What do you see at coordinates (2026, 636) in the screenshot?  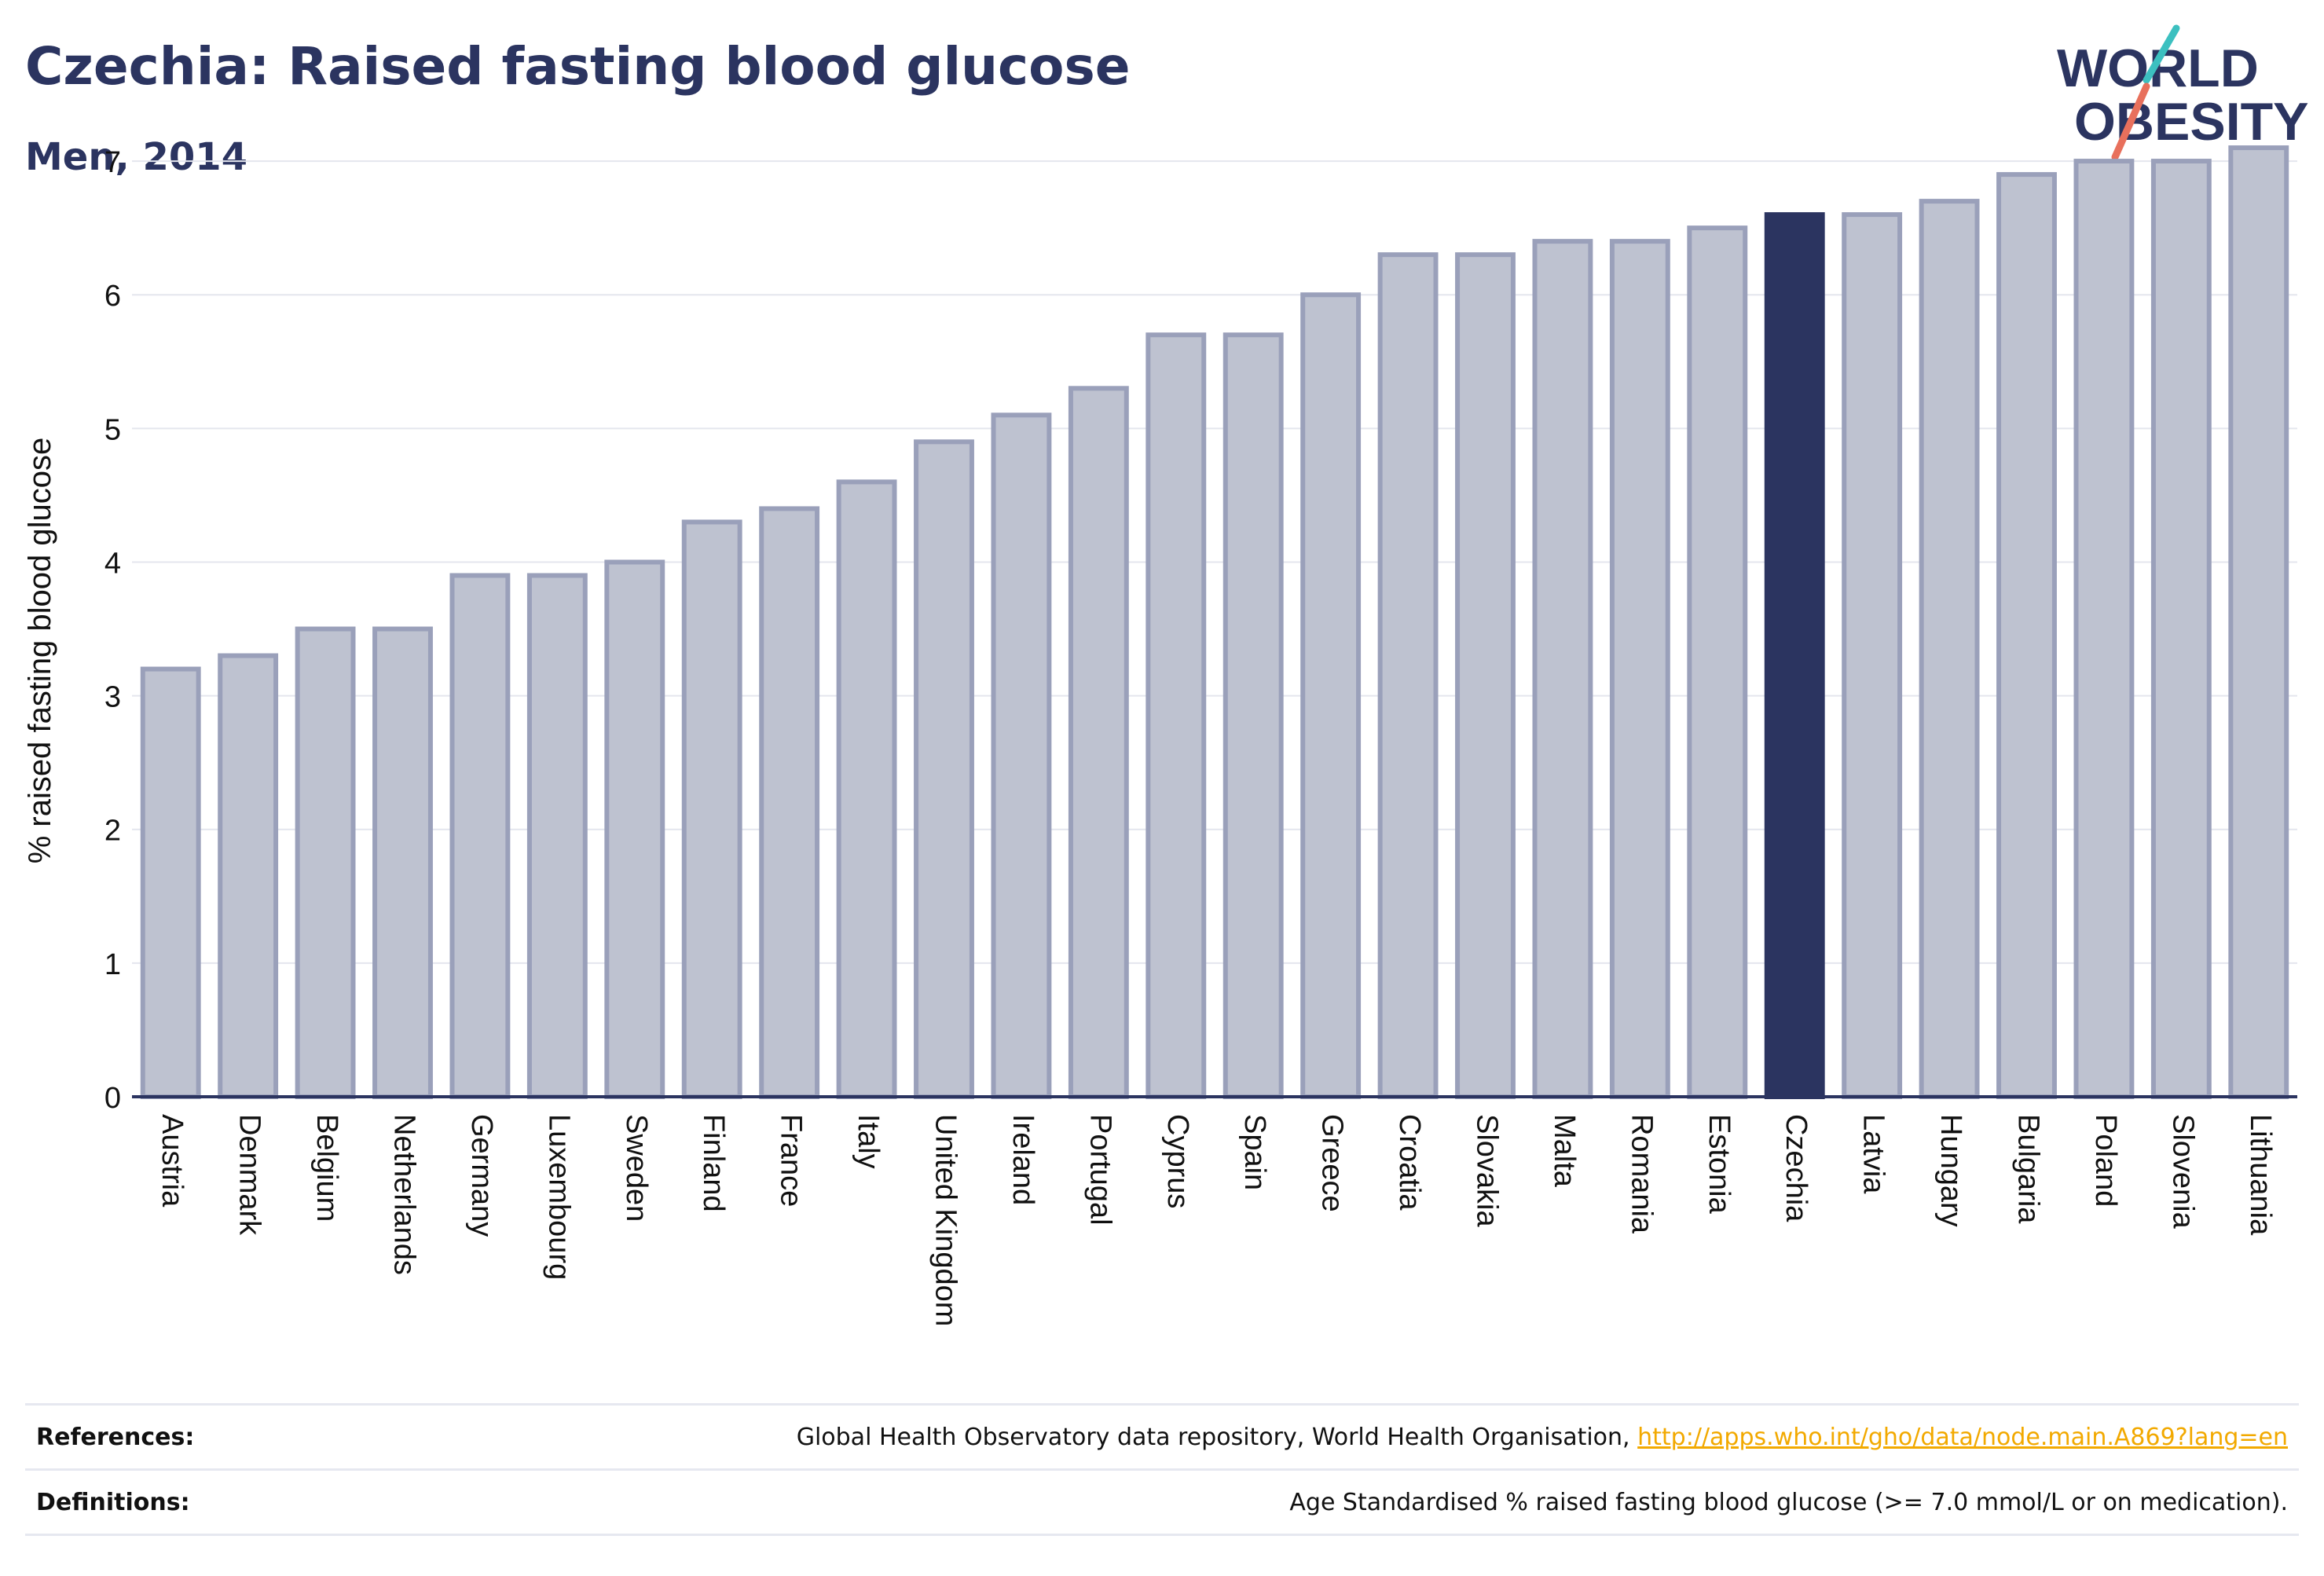 I see `bar-bulgaria` at bounding box center [2026, 636].